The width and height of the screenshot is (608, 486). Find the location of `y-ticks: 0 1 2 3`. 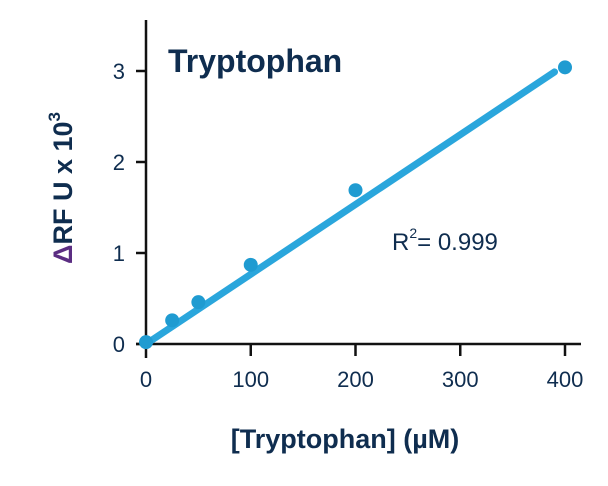

y-ticks: 0 1 2 3 is located at coordinates (129, 208).